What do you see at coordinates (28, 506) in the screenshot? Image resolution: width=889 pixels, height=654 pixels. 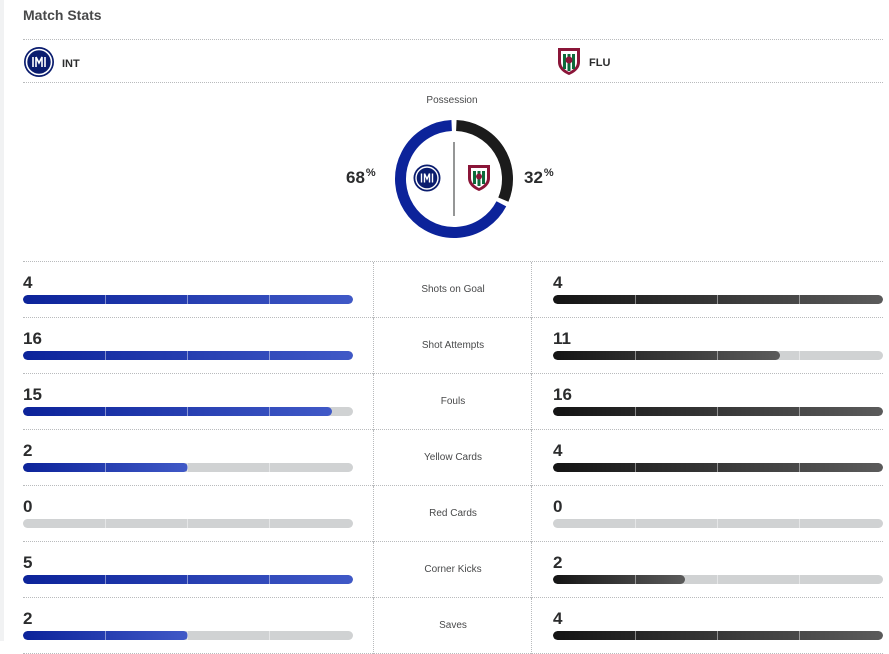 I see `home-stat-value: 0` at bounding box center [28, 506].